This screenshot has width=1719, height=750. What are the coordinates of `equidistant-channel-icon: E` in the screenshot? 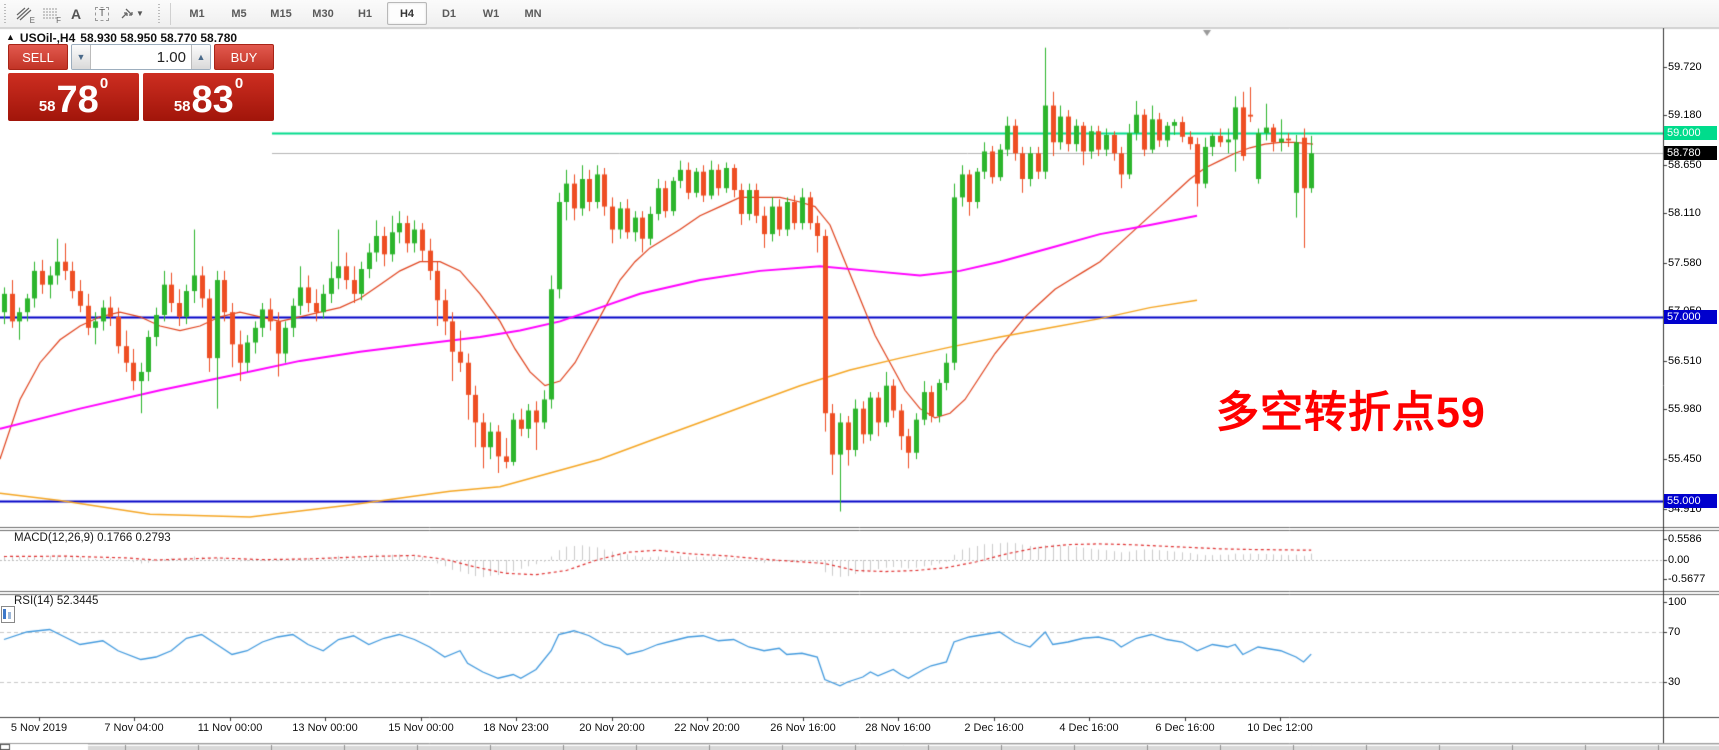 It's located at (24, 13).